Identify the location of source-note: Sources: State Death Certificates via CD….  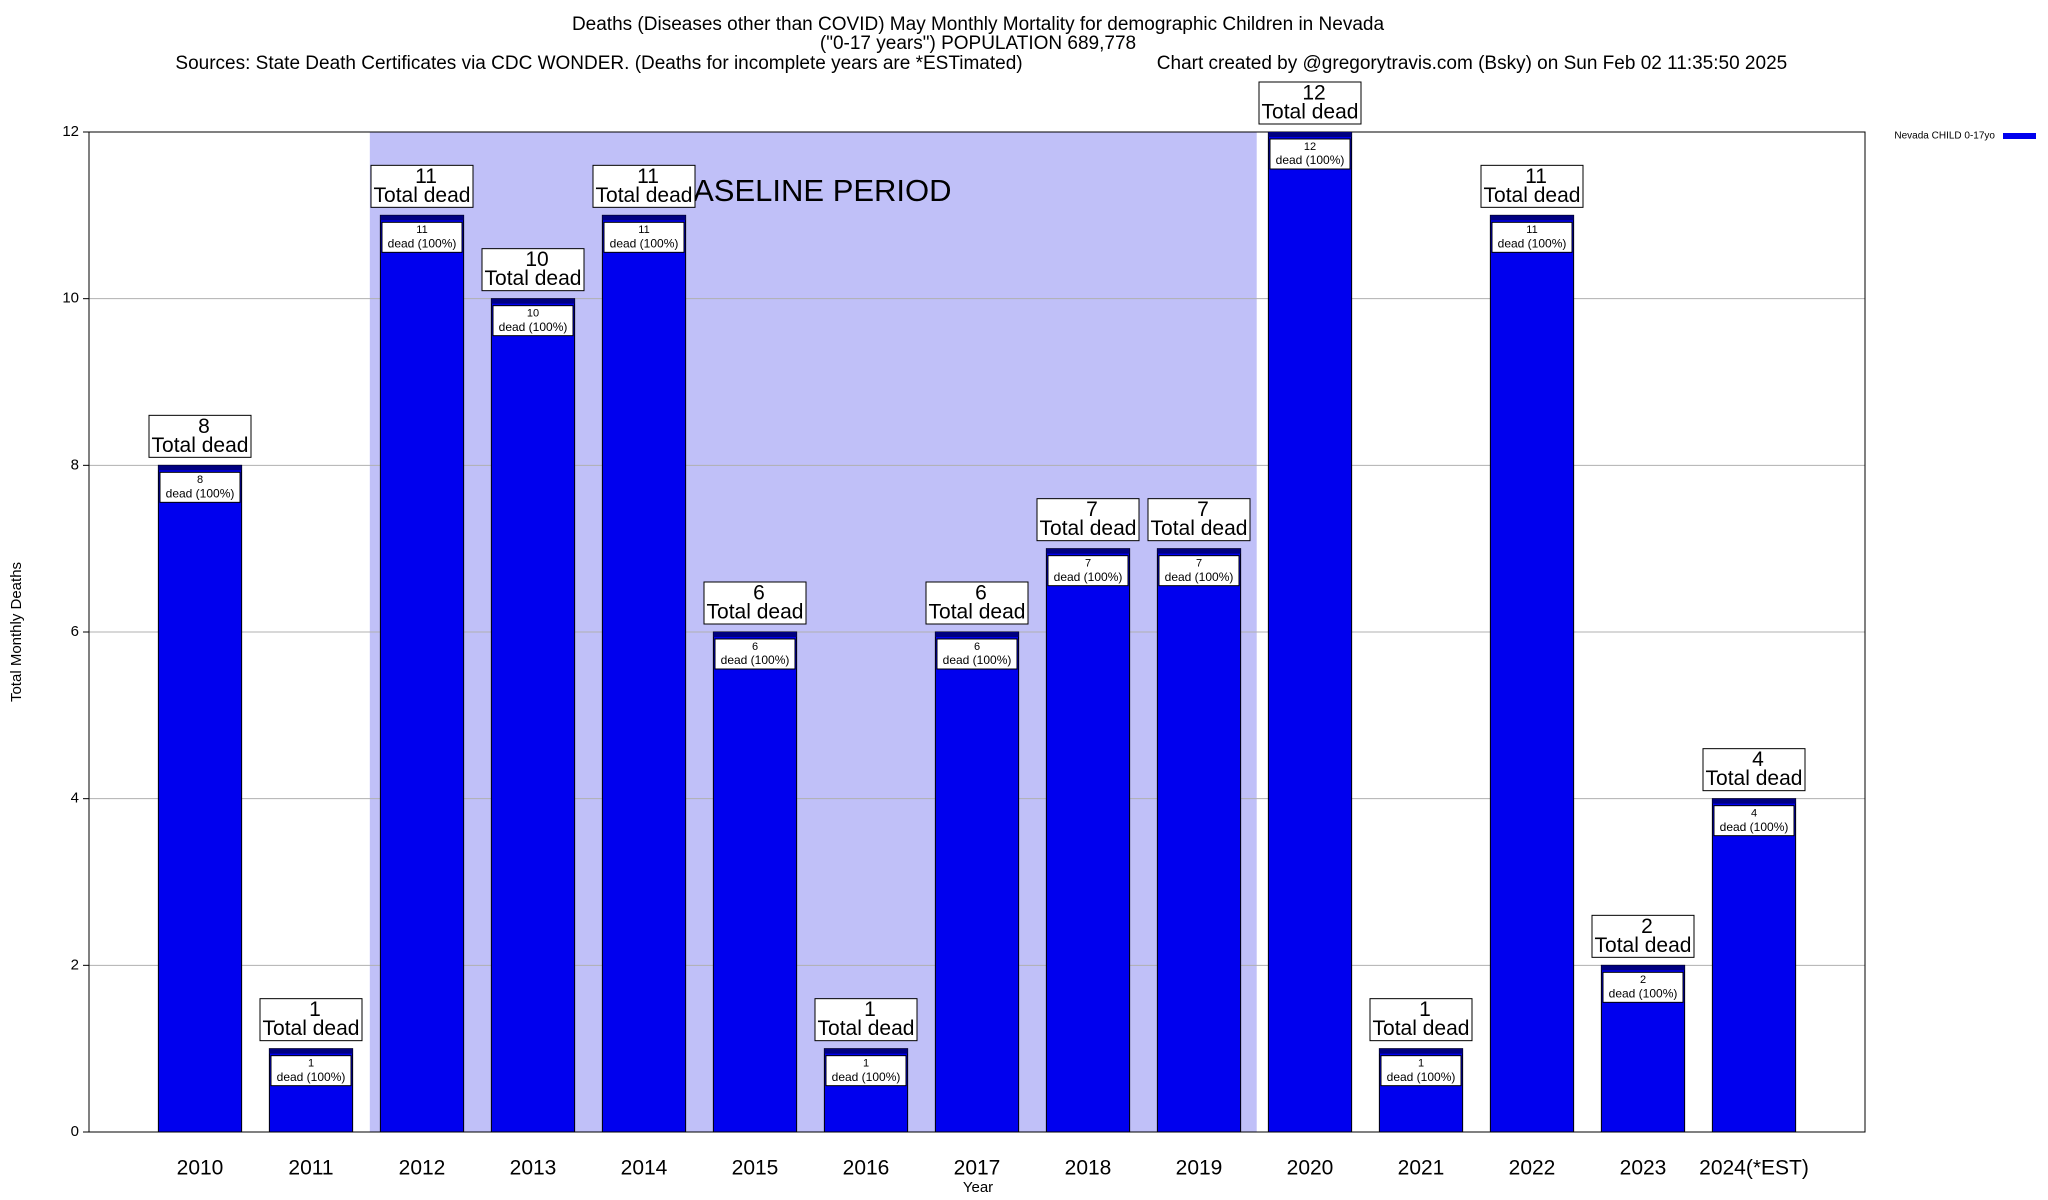
(598, 63).